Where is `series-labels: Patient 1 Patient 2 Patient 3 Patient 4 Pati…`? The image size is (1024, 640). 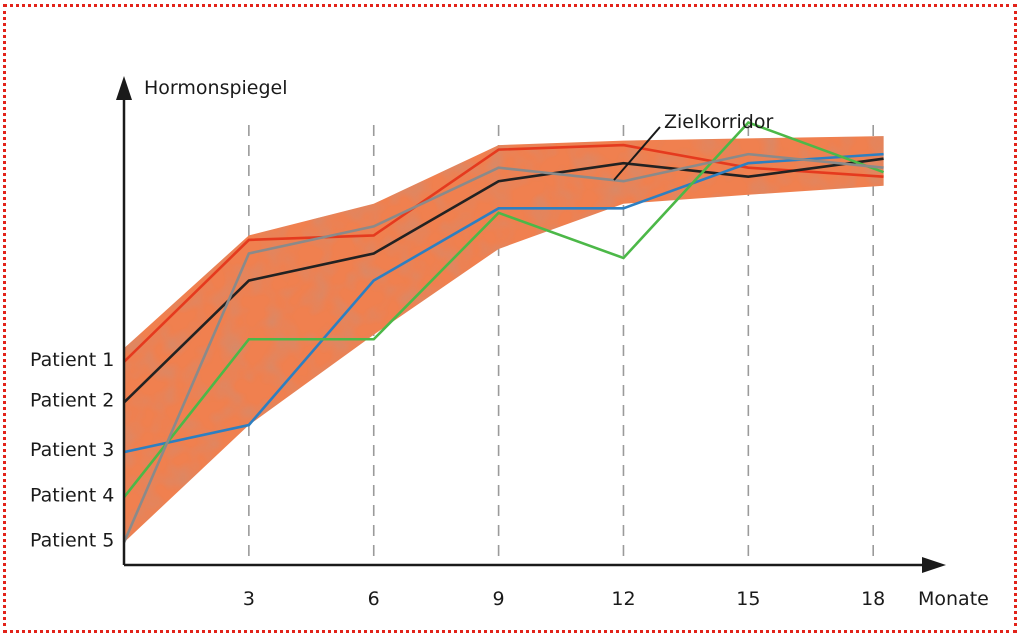 series-labels: Patient 1 Patient 2 Patient 3 Patient 4 Pati… is located at coordinates (72, 450).